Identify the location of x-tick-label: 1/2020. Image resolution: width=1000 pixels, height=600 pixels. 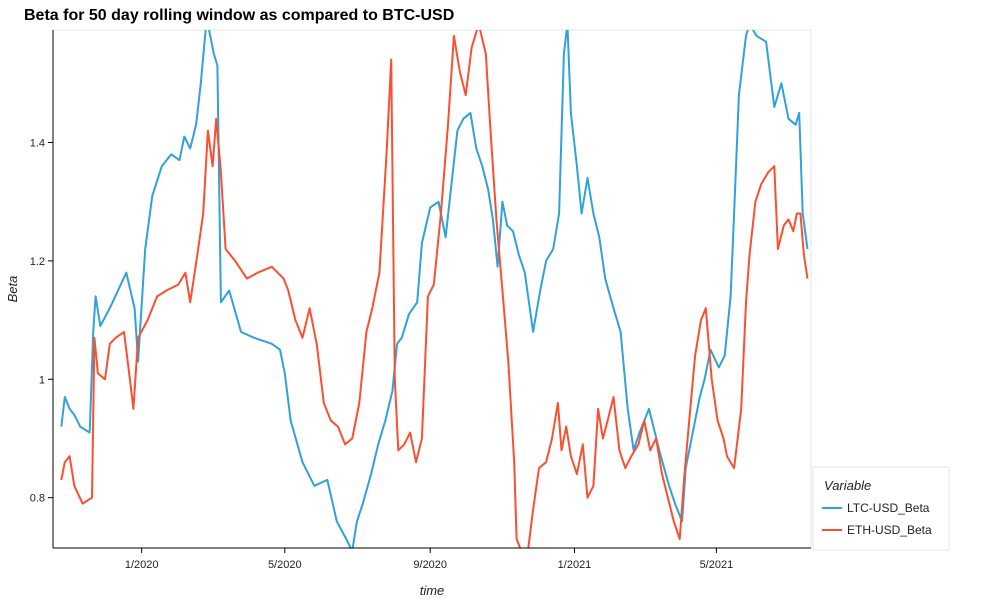
(142, 565).